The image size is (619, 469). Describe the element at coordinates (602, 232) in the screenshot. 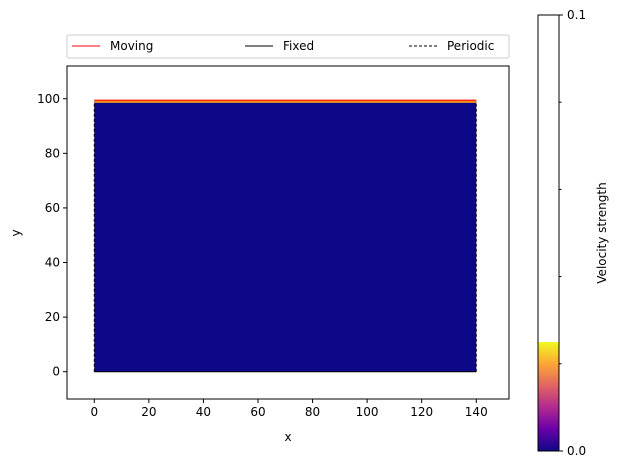

I see `colorbar-label: Velocity strength` at that location.